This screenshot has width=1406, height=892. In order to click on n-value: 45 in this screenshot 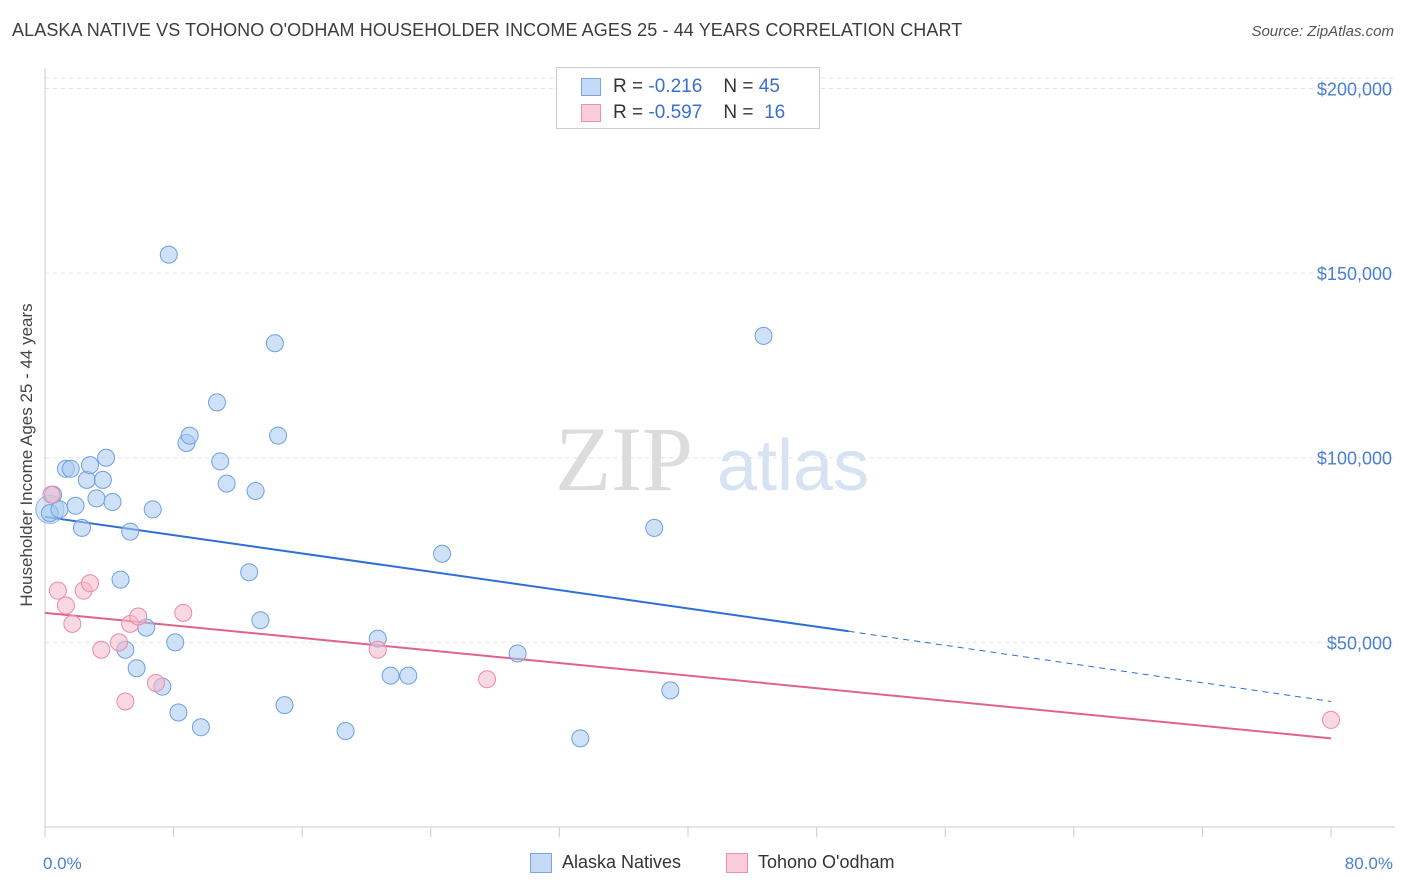, I will do `click(769, 86)`.